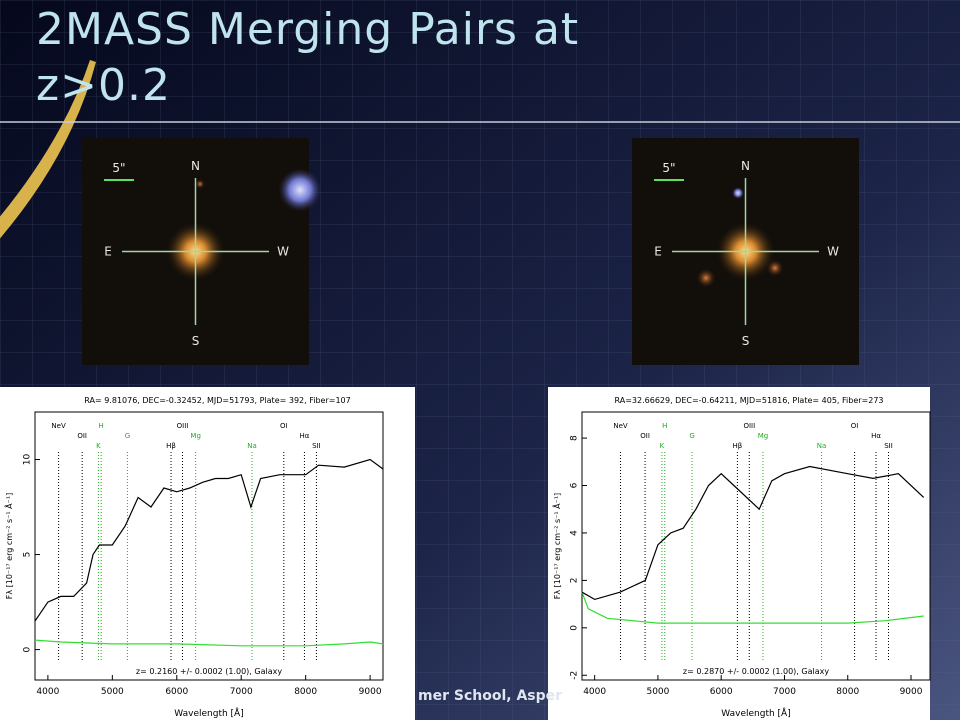  I want to click on y-tick-label: 4, so click(575, 533).